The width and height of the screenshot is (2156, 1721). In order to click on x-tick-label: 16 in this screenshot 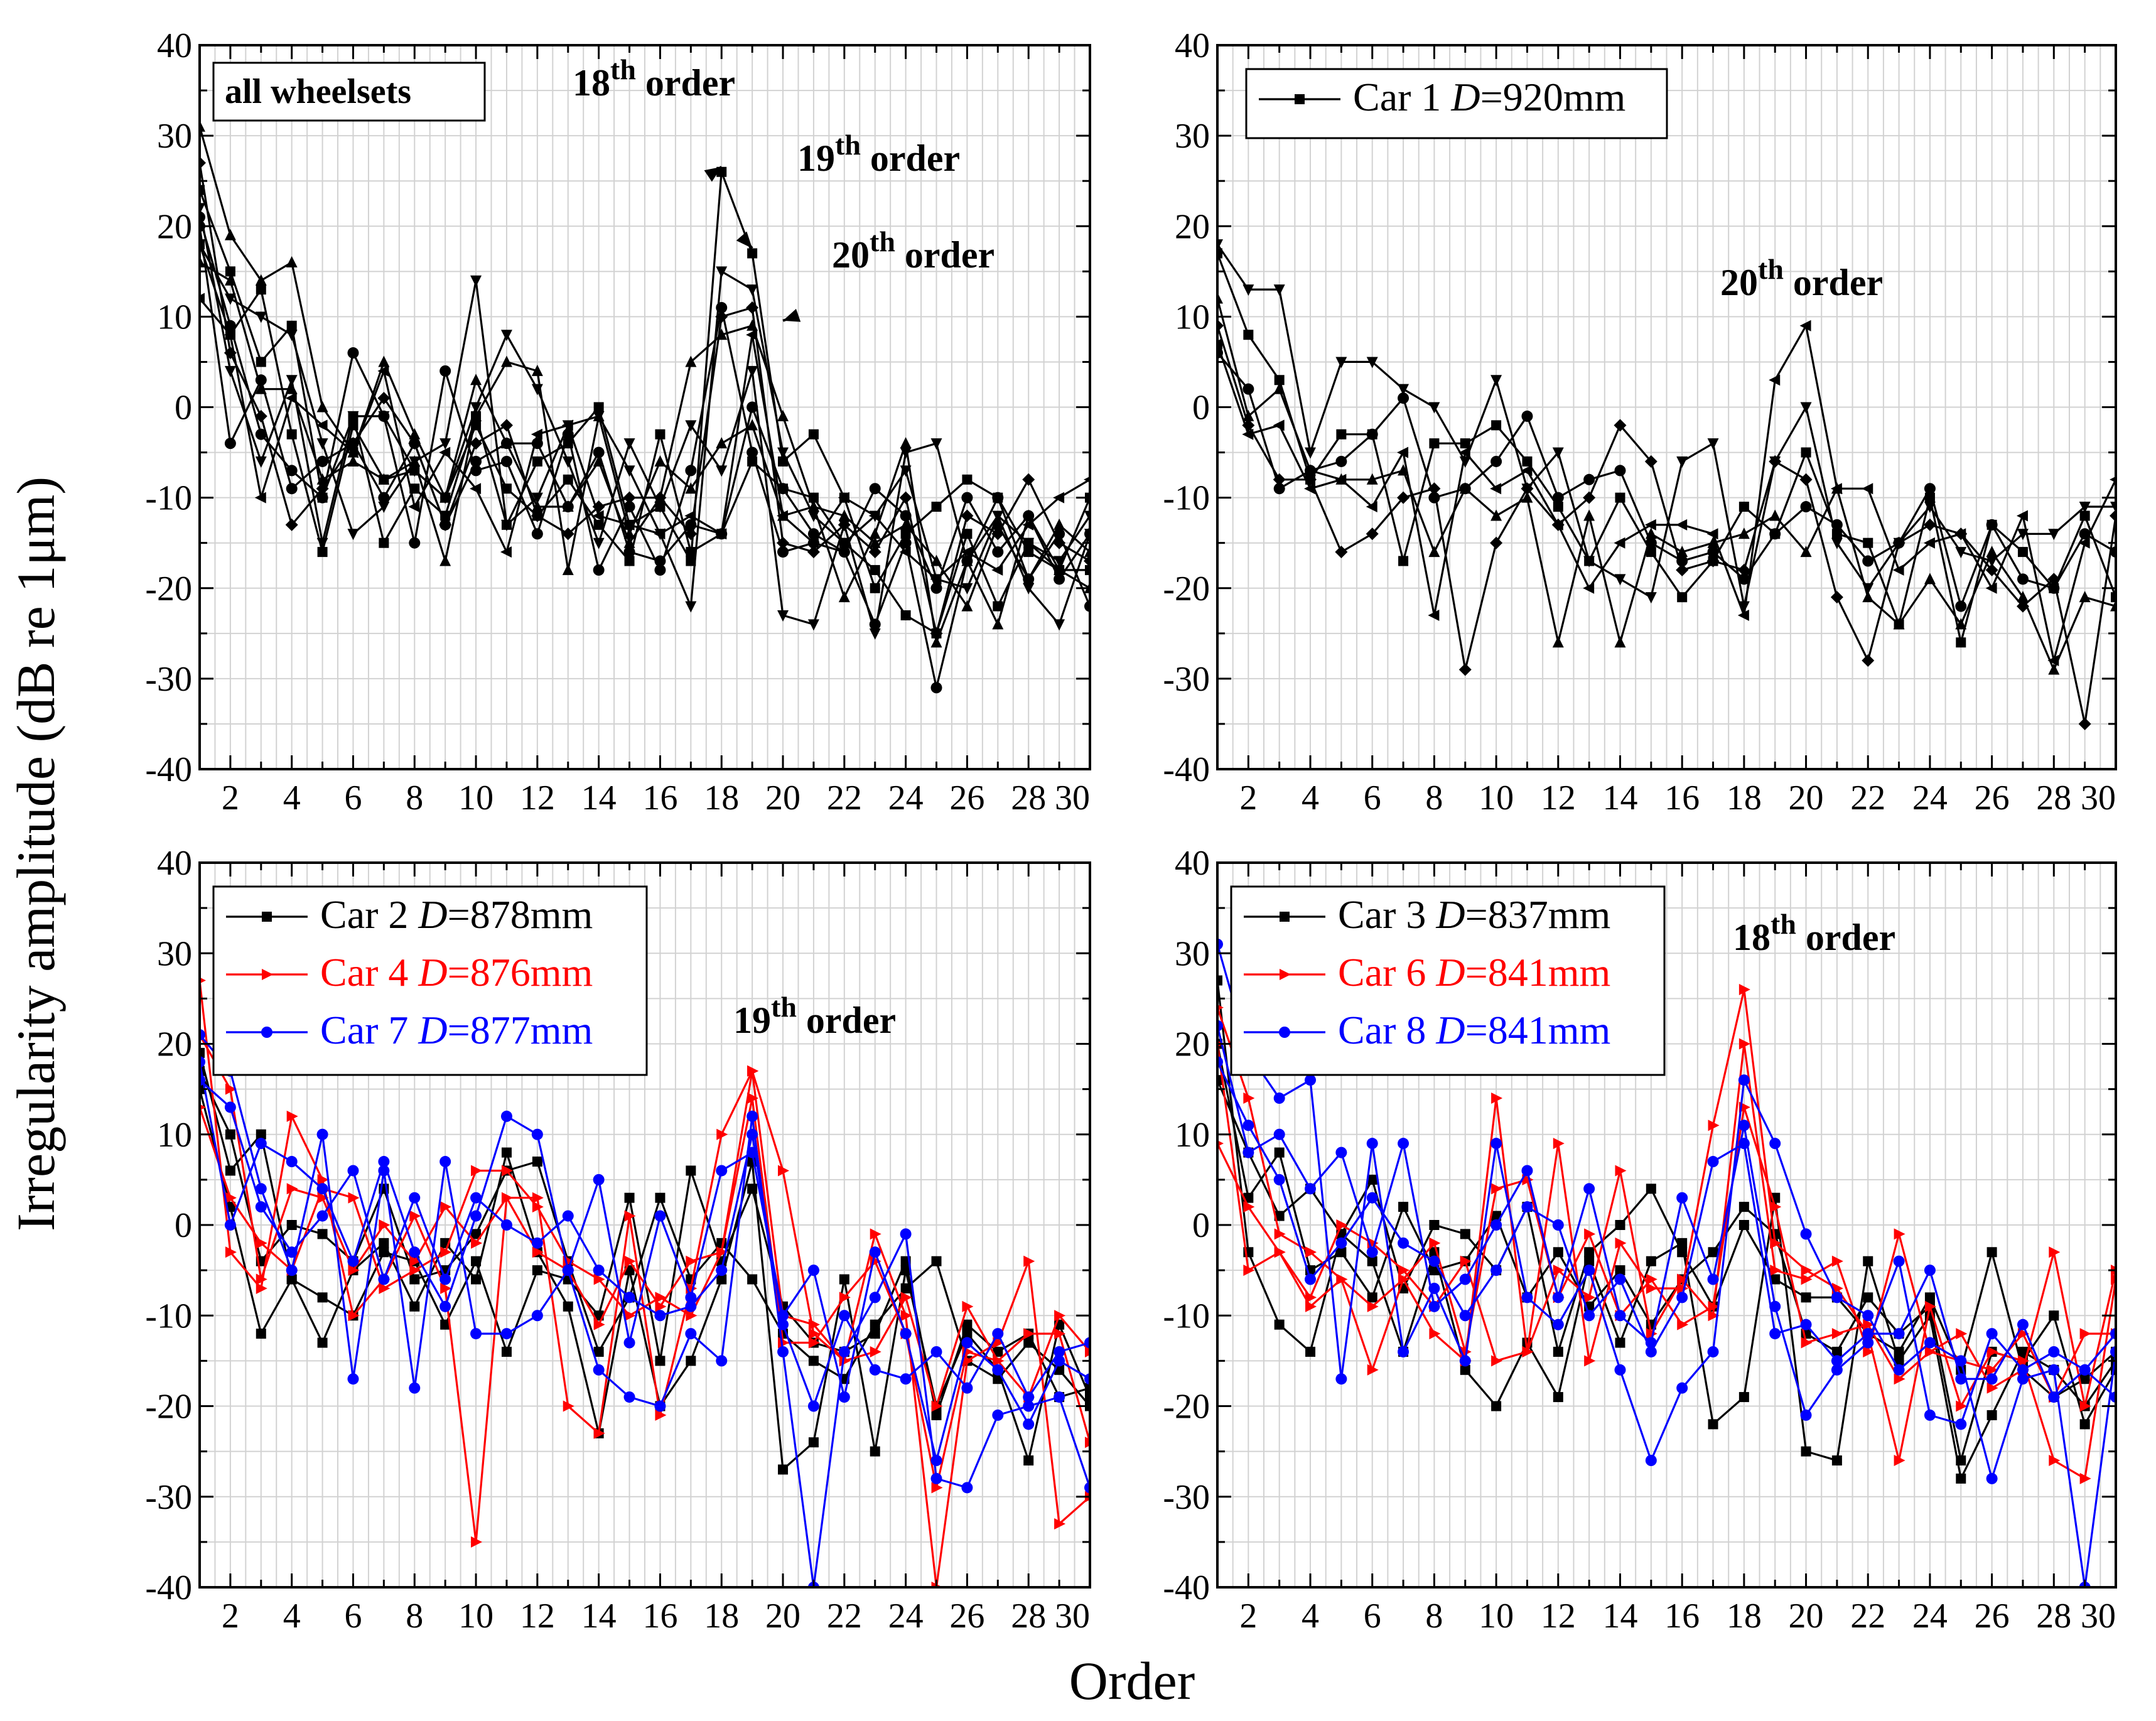, I will do `click(660, 1616)`.